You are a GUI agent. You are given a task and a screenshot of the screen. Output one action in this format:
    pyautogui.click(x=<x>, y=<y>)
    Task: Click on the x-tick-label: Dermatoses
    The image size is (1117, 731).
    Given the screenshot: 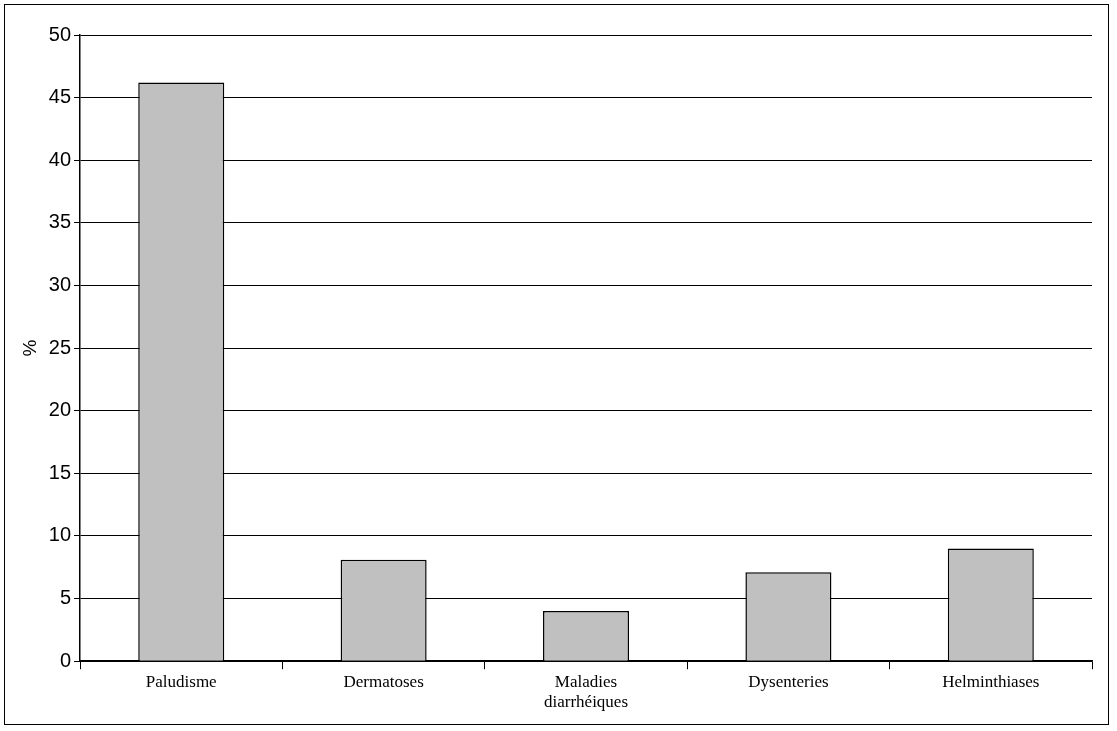 What is the action you would take?
    pyautogui.click(x=383, y=681)
    